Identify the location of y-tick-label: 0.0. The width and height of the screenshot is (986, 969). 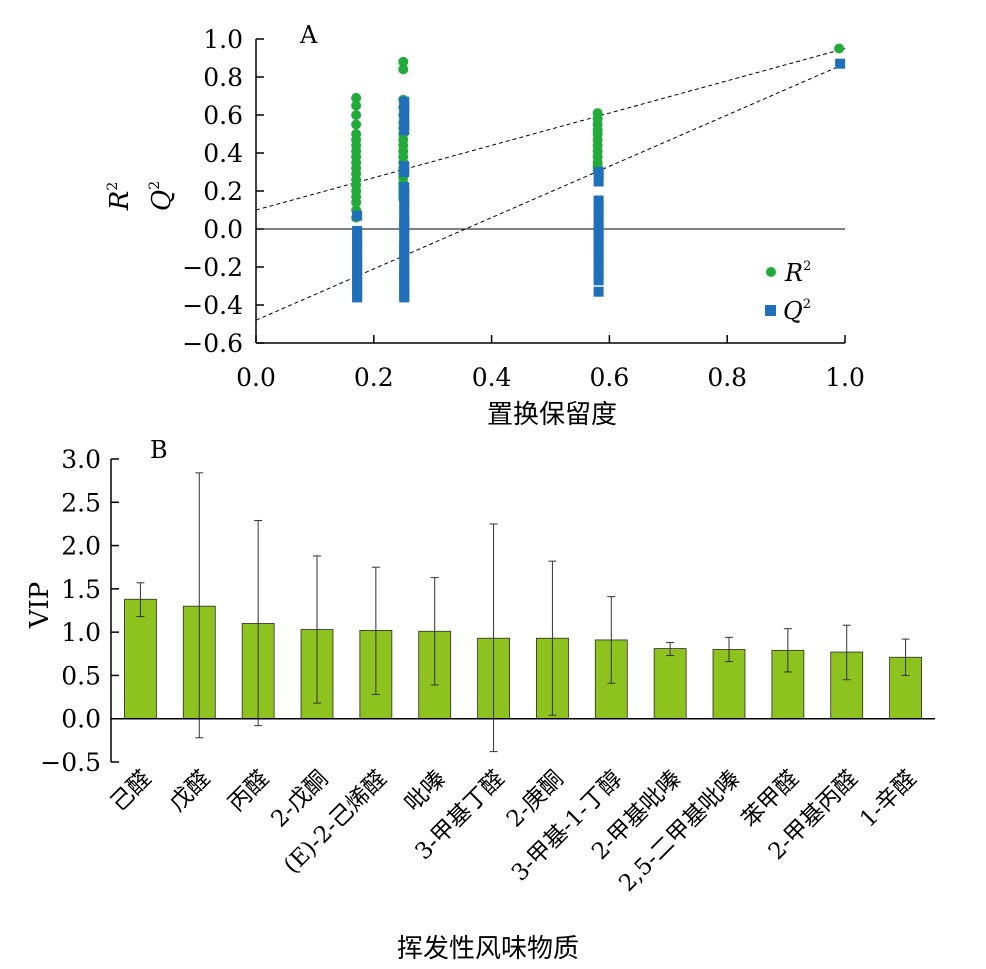
(223, 229).